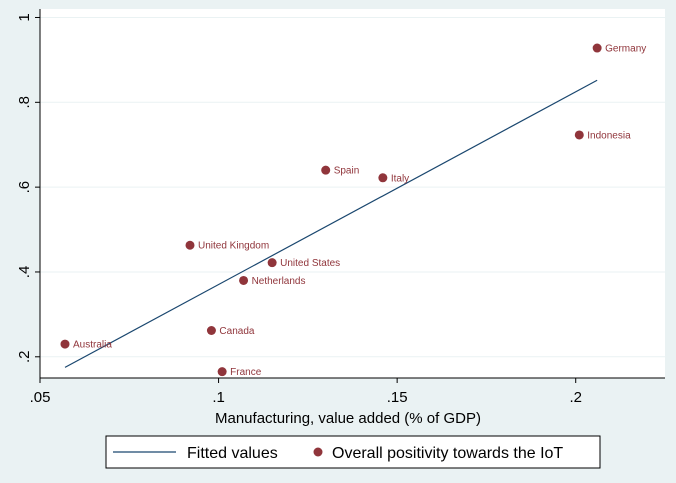 The height and width of the screenshot is (483, 676). What do you see at coordinates (609, 135) in the screenshot?
I see `point-label: Indonesia` at bounding box center [609, 135].